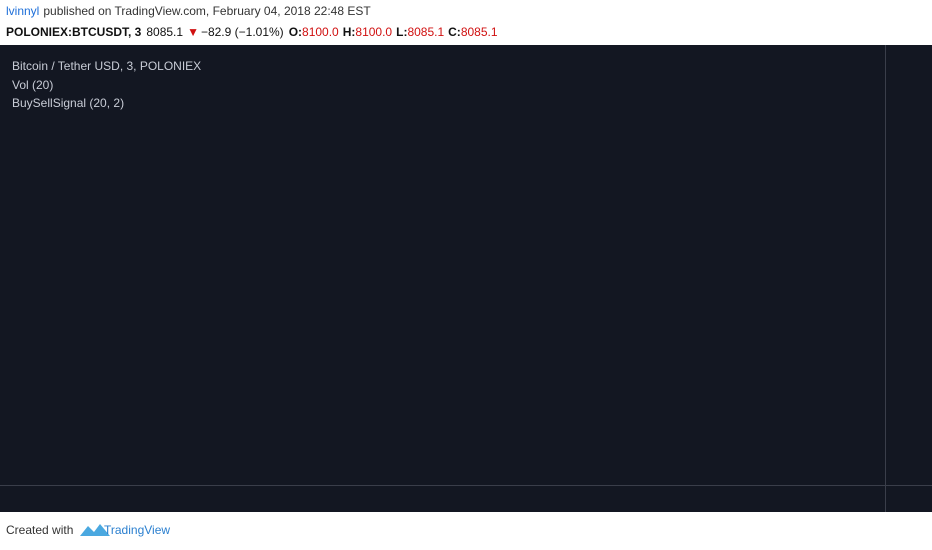  What do you see at coordinates (466, 531) in the screenshot?
I see `footer-bg` at bounding box center [466, 531].